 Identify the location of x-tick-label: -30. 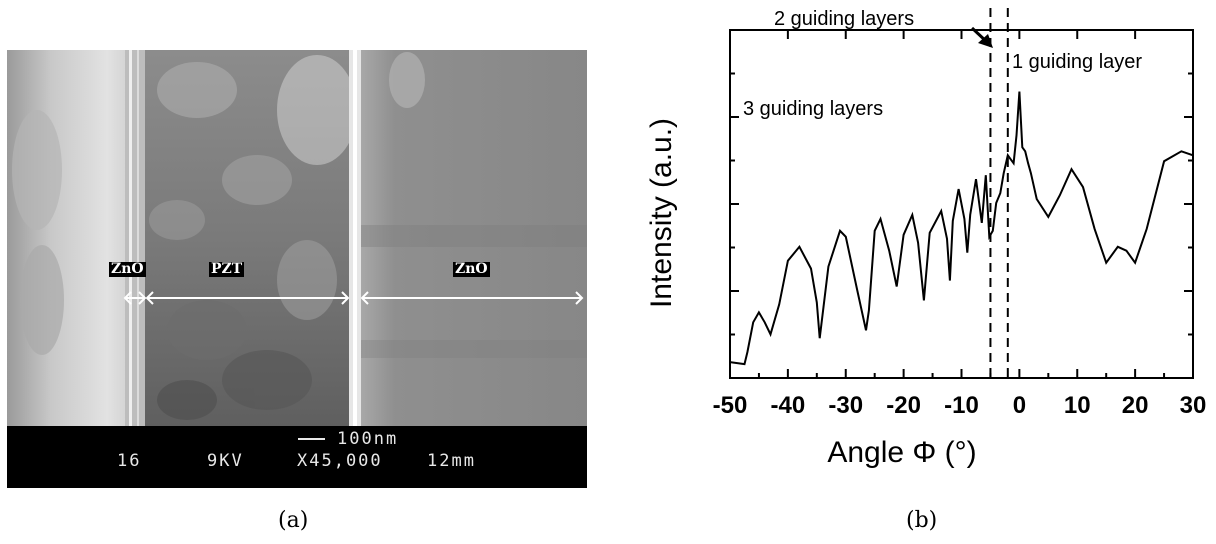
(845, 405).